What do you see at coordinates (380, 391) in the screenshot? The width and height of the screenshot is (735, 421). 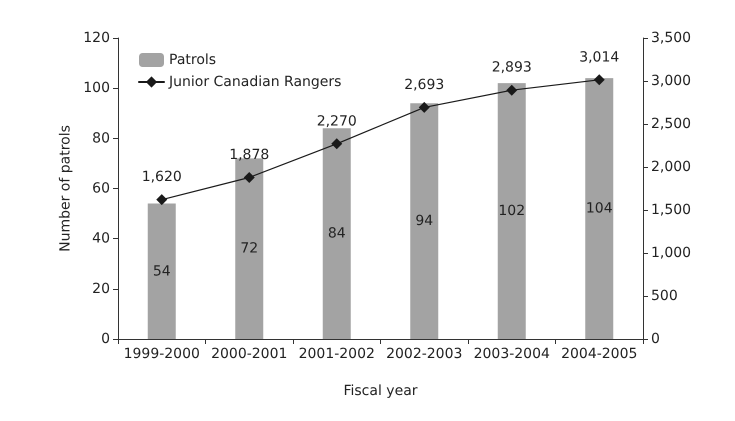 I see `x-axis-title: Fiscal year` at bounding box center [380, 391].